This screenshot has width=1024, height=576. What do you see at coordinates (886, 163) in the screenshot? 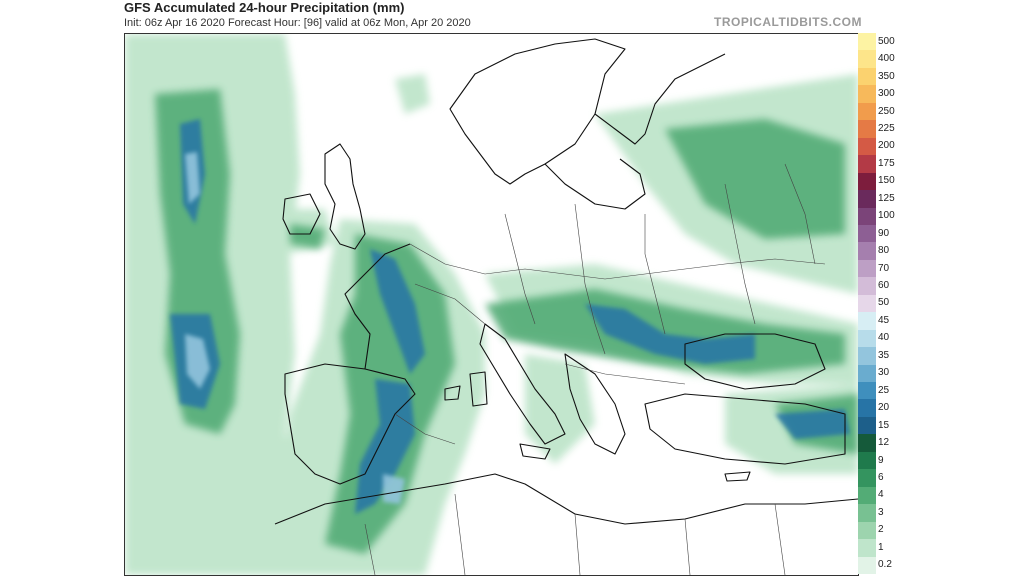
I see `colorbar-label: 175` at bounding box center [886, 163].